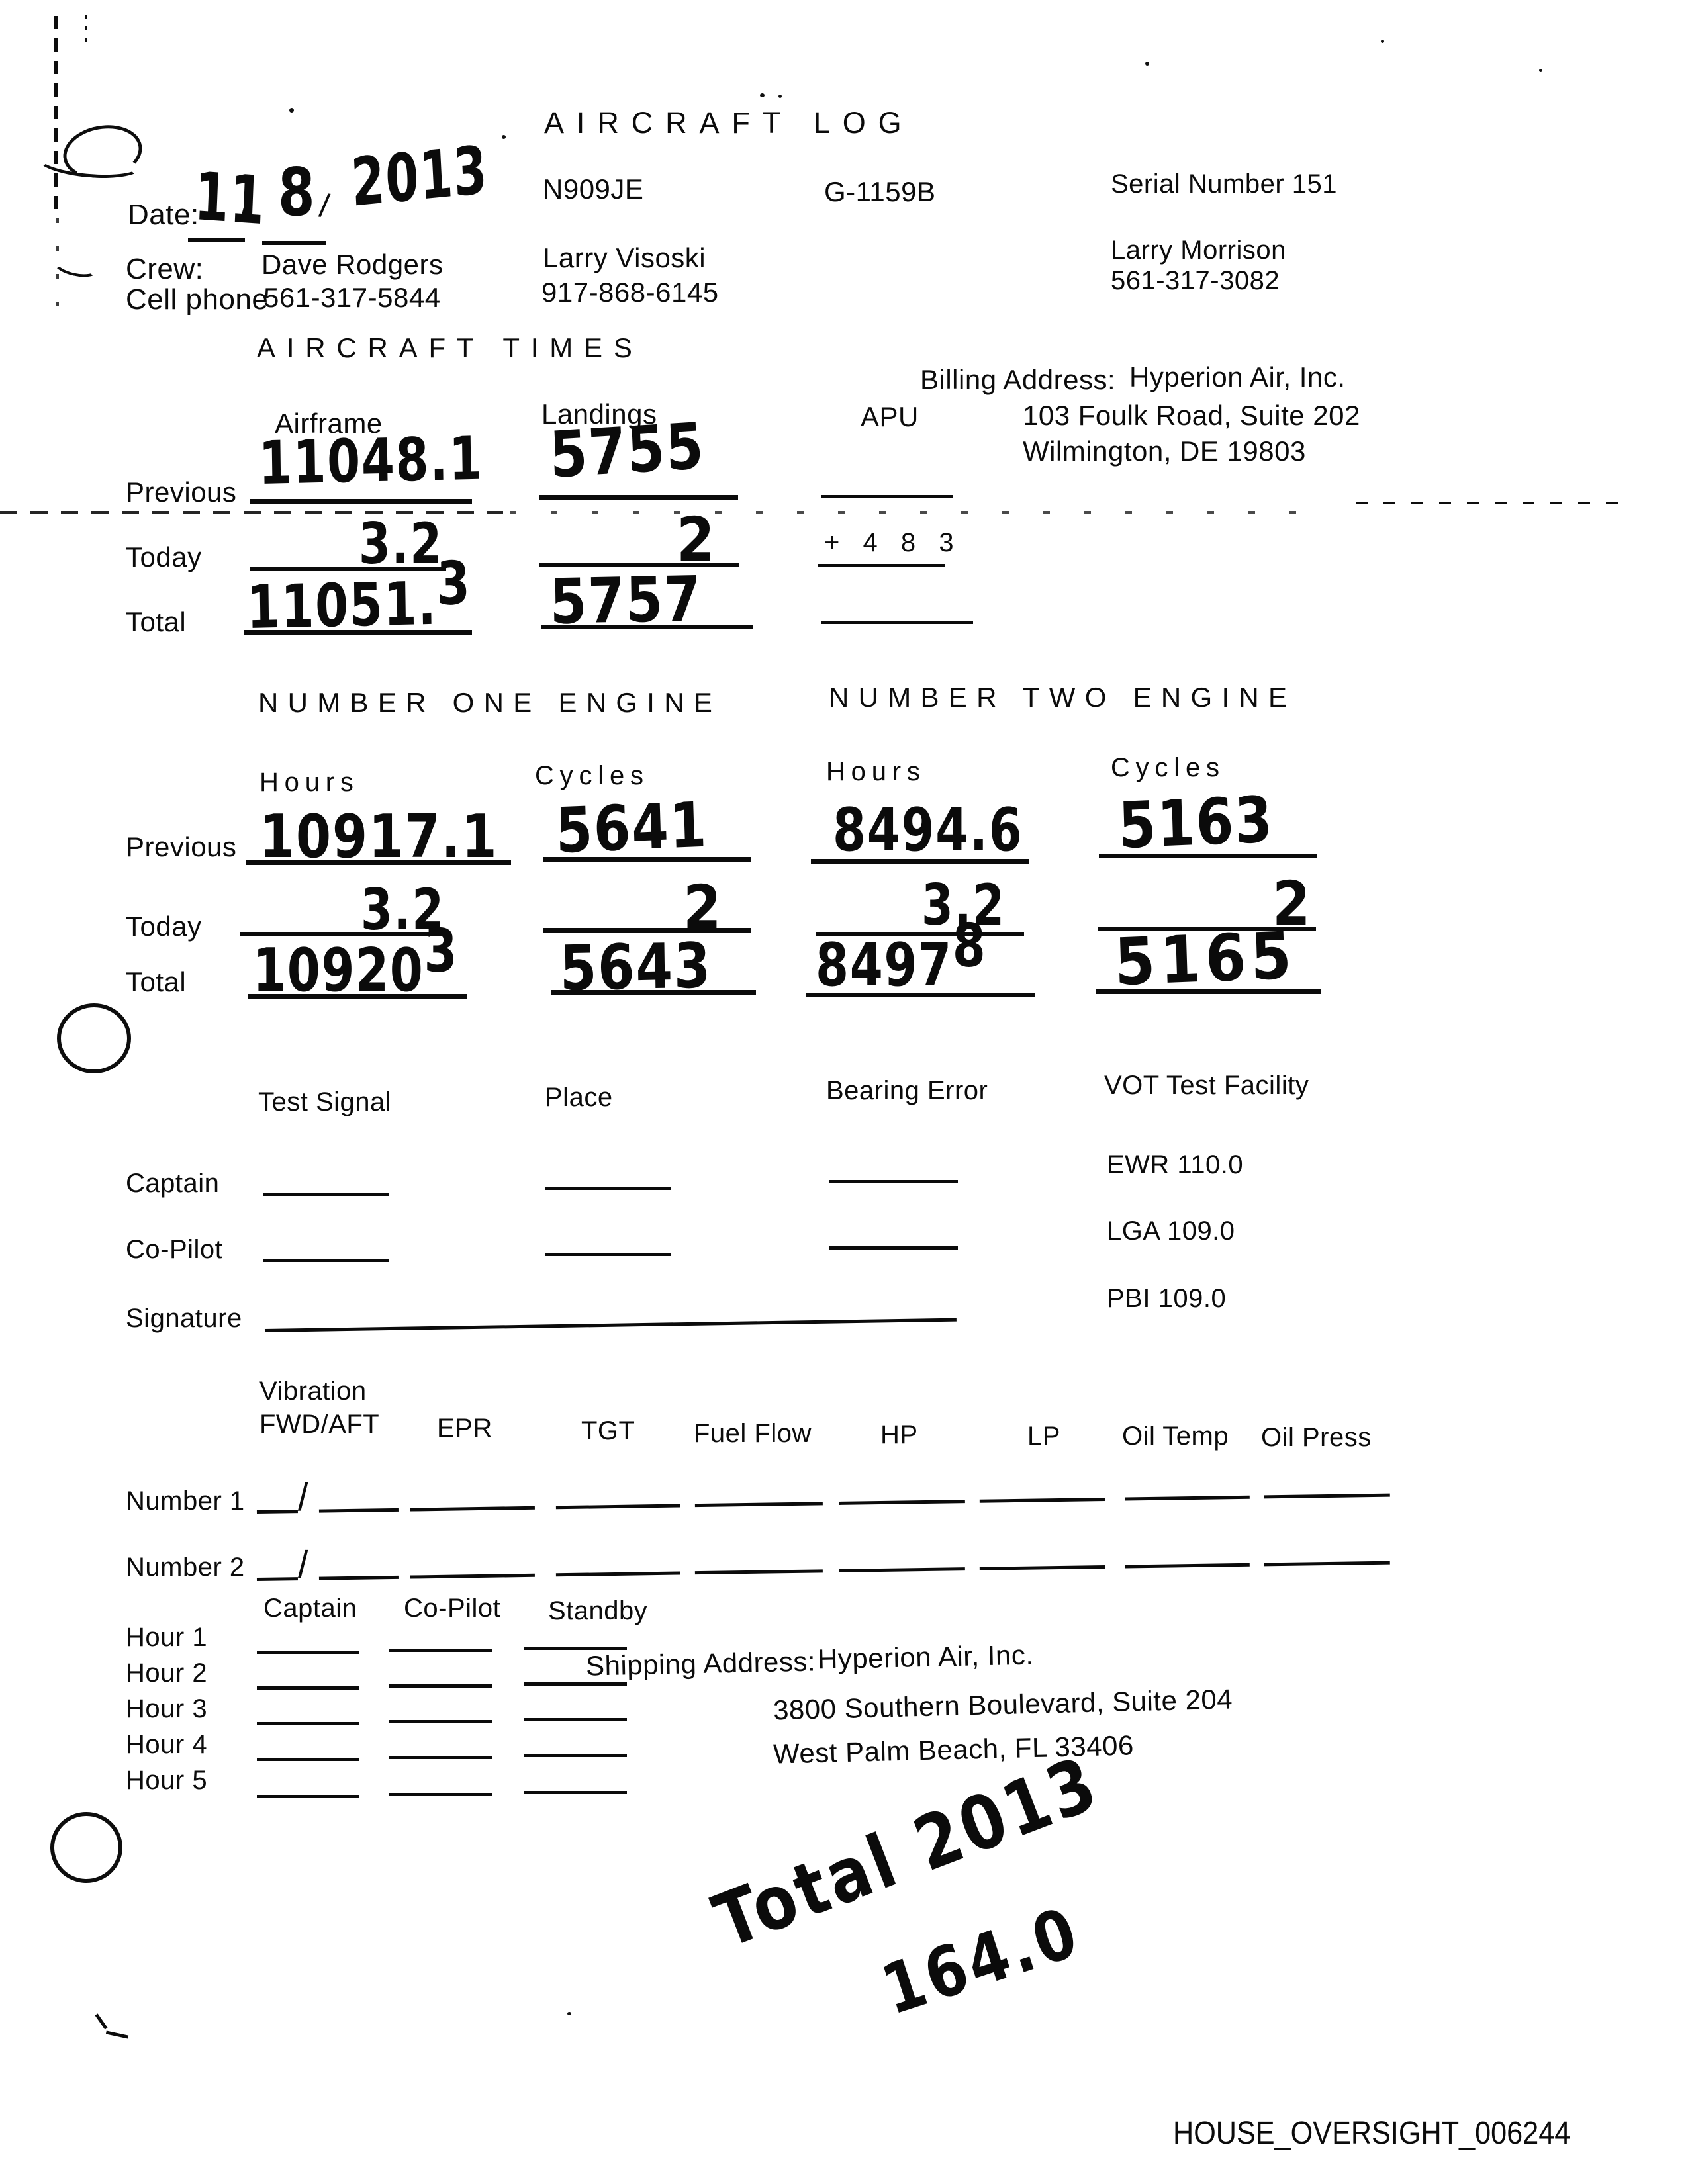  I want to click on page-title: AIRCRAFT LOG, so click(729, 123).